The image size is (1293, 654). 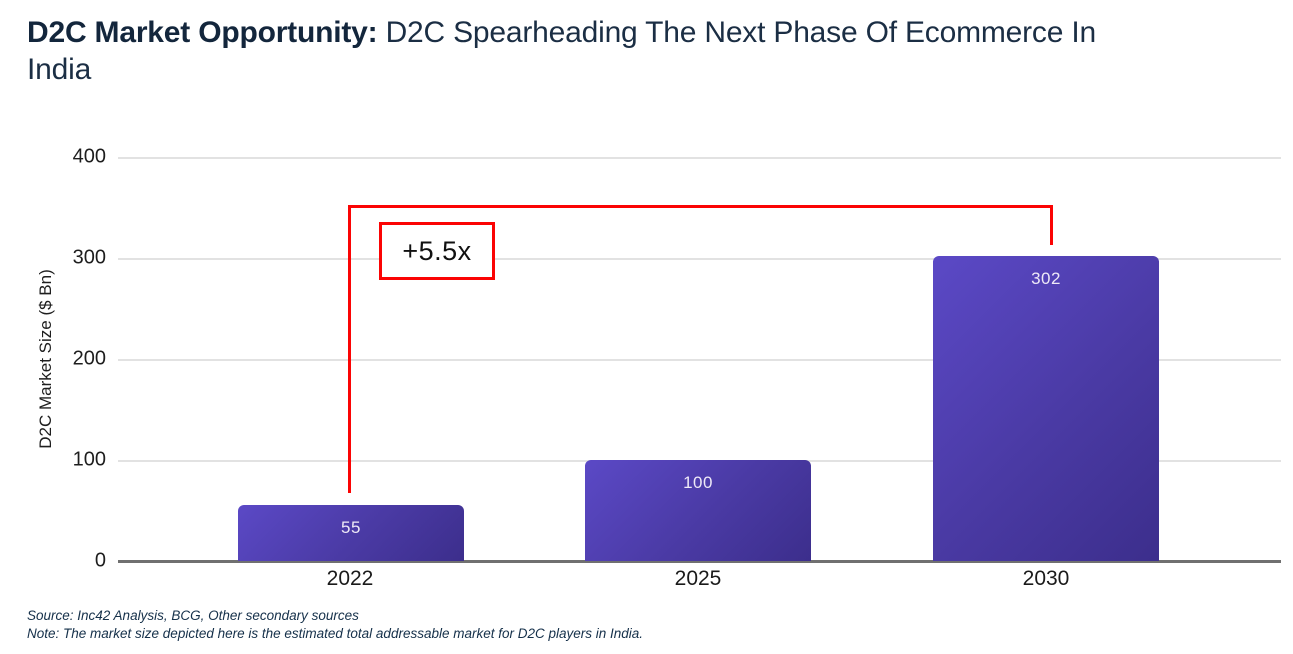 I want to click on bar-2022: 55, so click(x=351, y=533).